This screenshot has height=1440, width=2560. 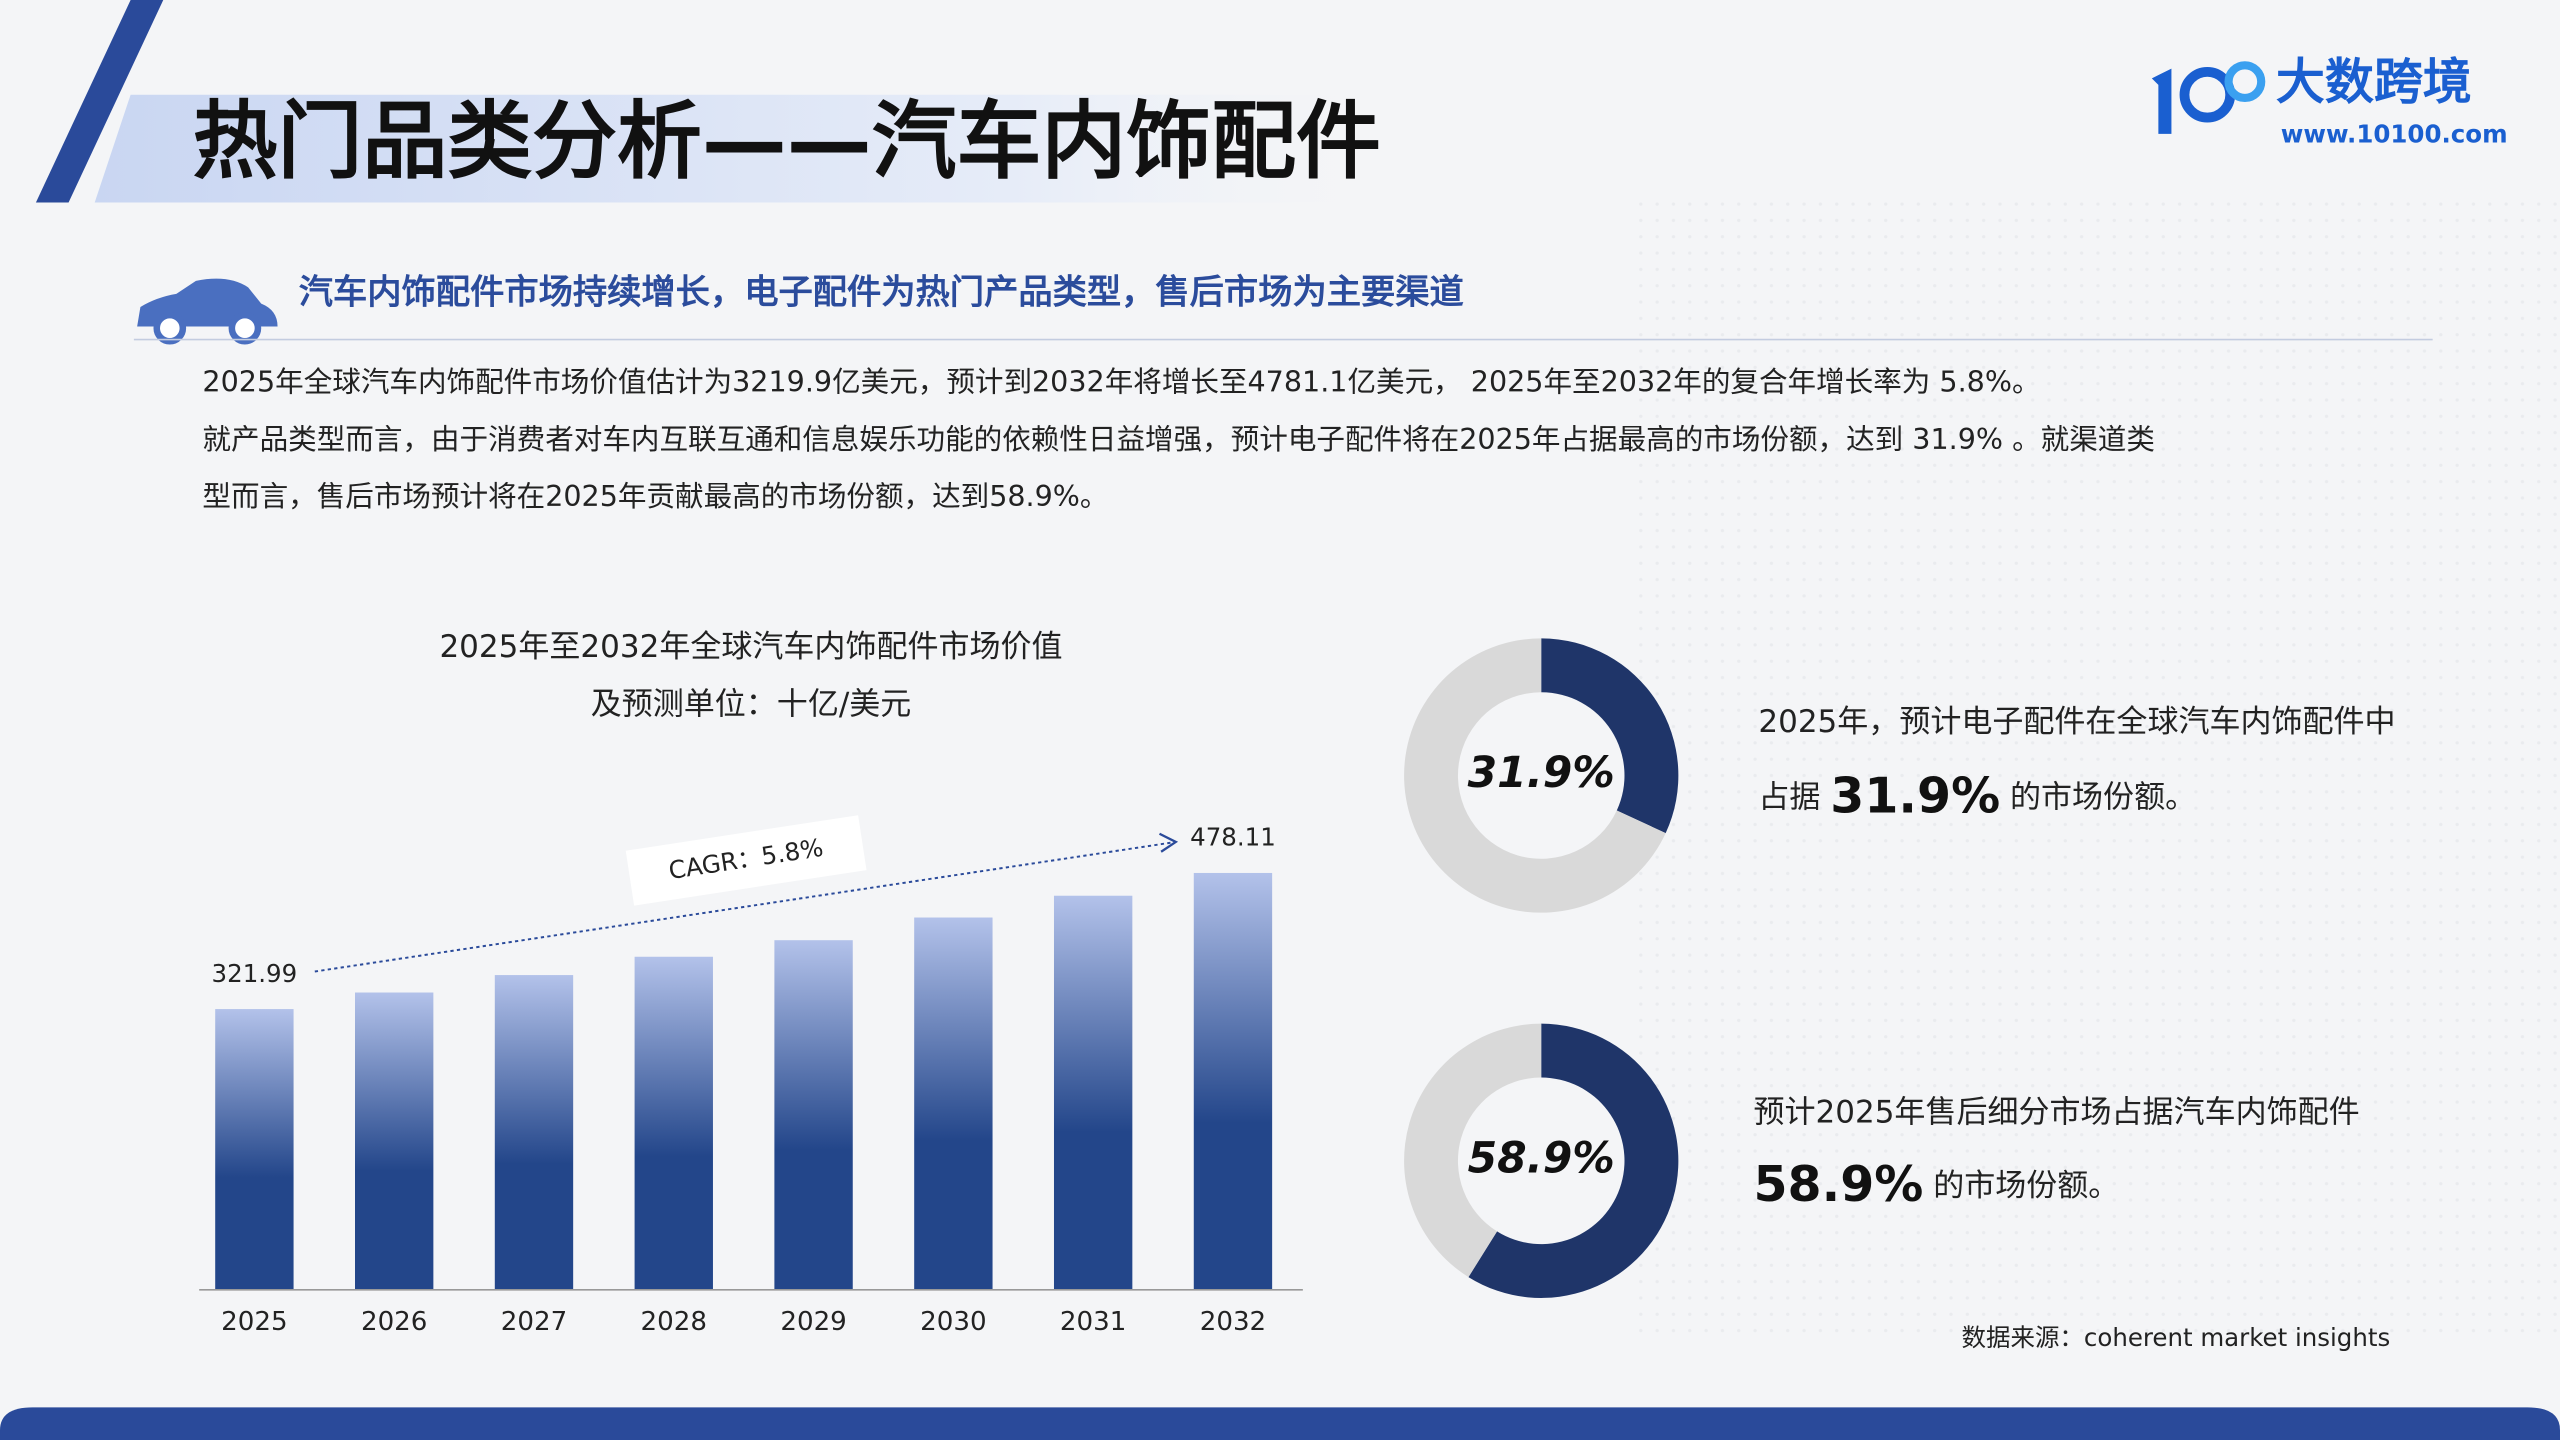 I want to click on car-icon, so click(x=207, y=311).